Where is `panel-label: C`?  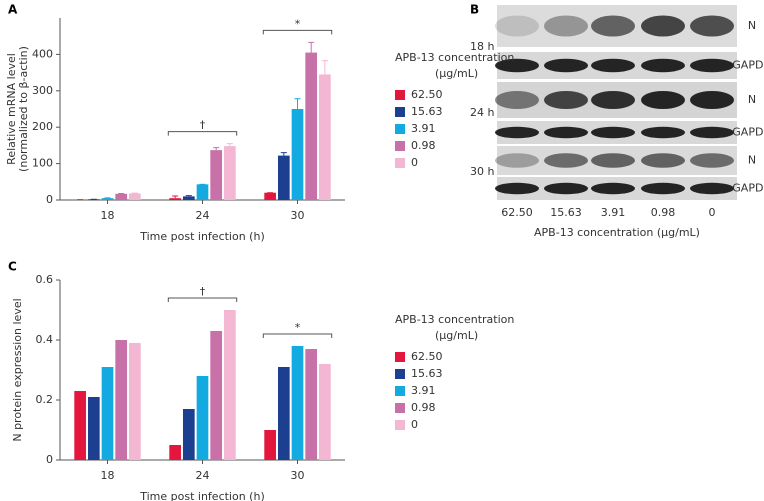 panel-label: C is located at coordinates (12, 267).